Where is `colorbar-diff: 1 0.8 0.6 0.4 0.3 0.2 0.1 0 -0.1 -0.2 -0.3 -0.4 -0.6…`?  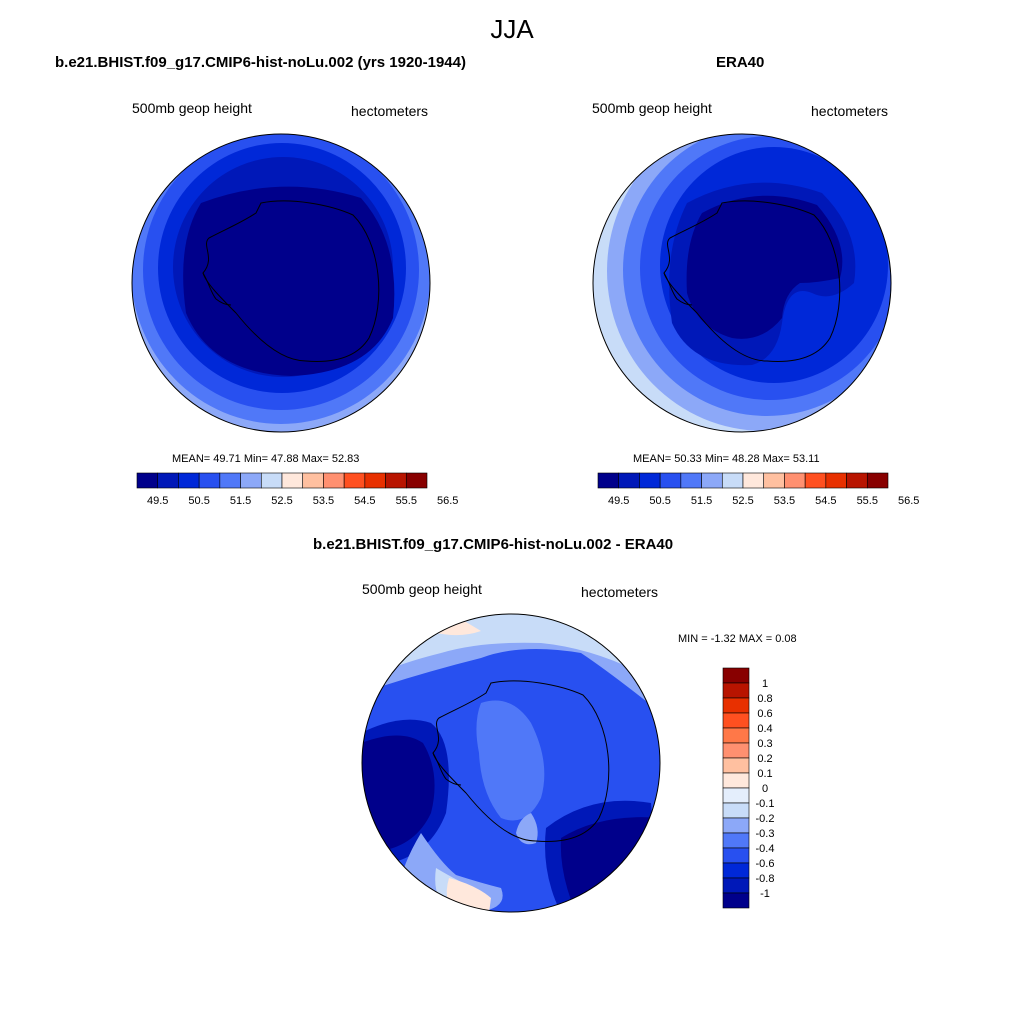
colorbar-diff: 1 0.8 0.6 0.4 0.3 0.2 0.1 0 -0.1 -0.2 -0.3 -0.4 -0.6… is located at coordinates (748, 788).